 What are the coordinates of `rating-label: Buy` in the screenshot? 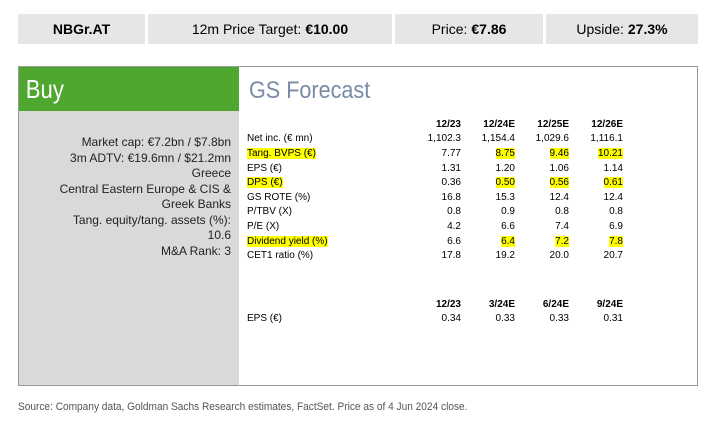 It's located at (112, 89).